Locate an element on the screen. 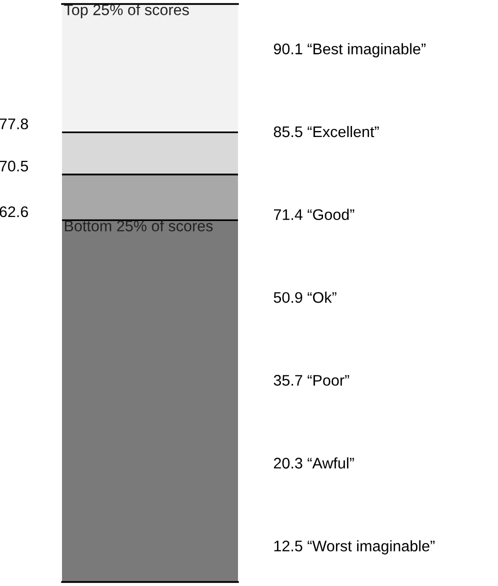 The width and height of the screenshot is (498, 586). text: 20.3 “Awful” is located at coordinates (314, 463).